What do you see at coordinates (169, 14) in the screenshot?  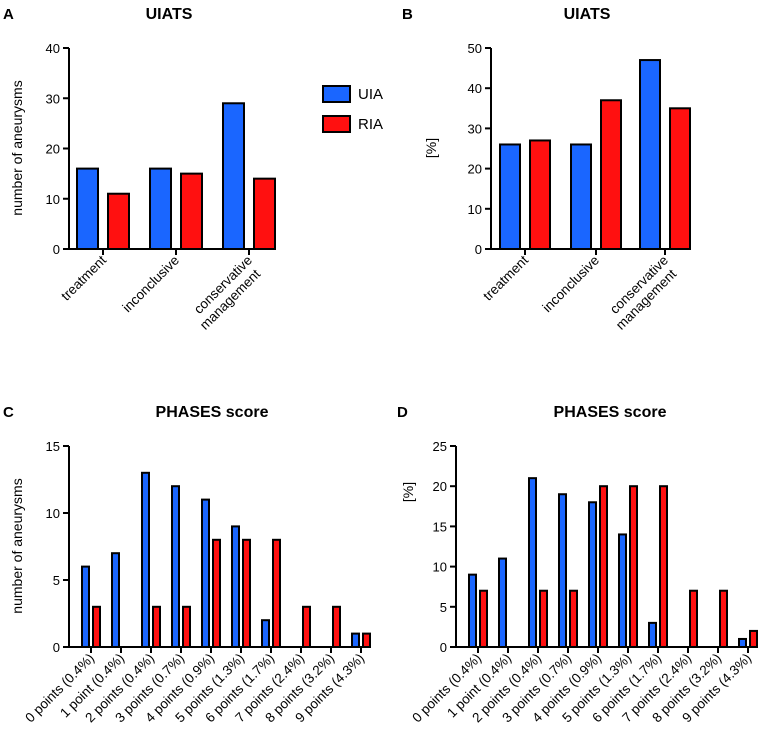 I see `chart-title-a: UIATS` at bounding box center [169, 14].